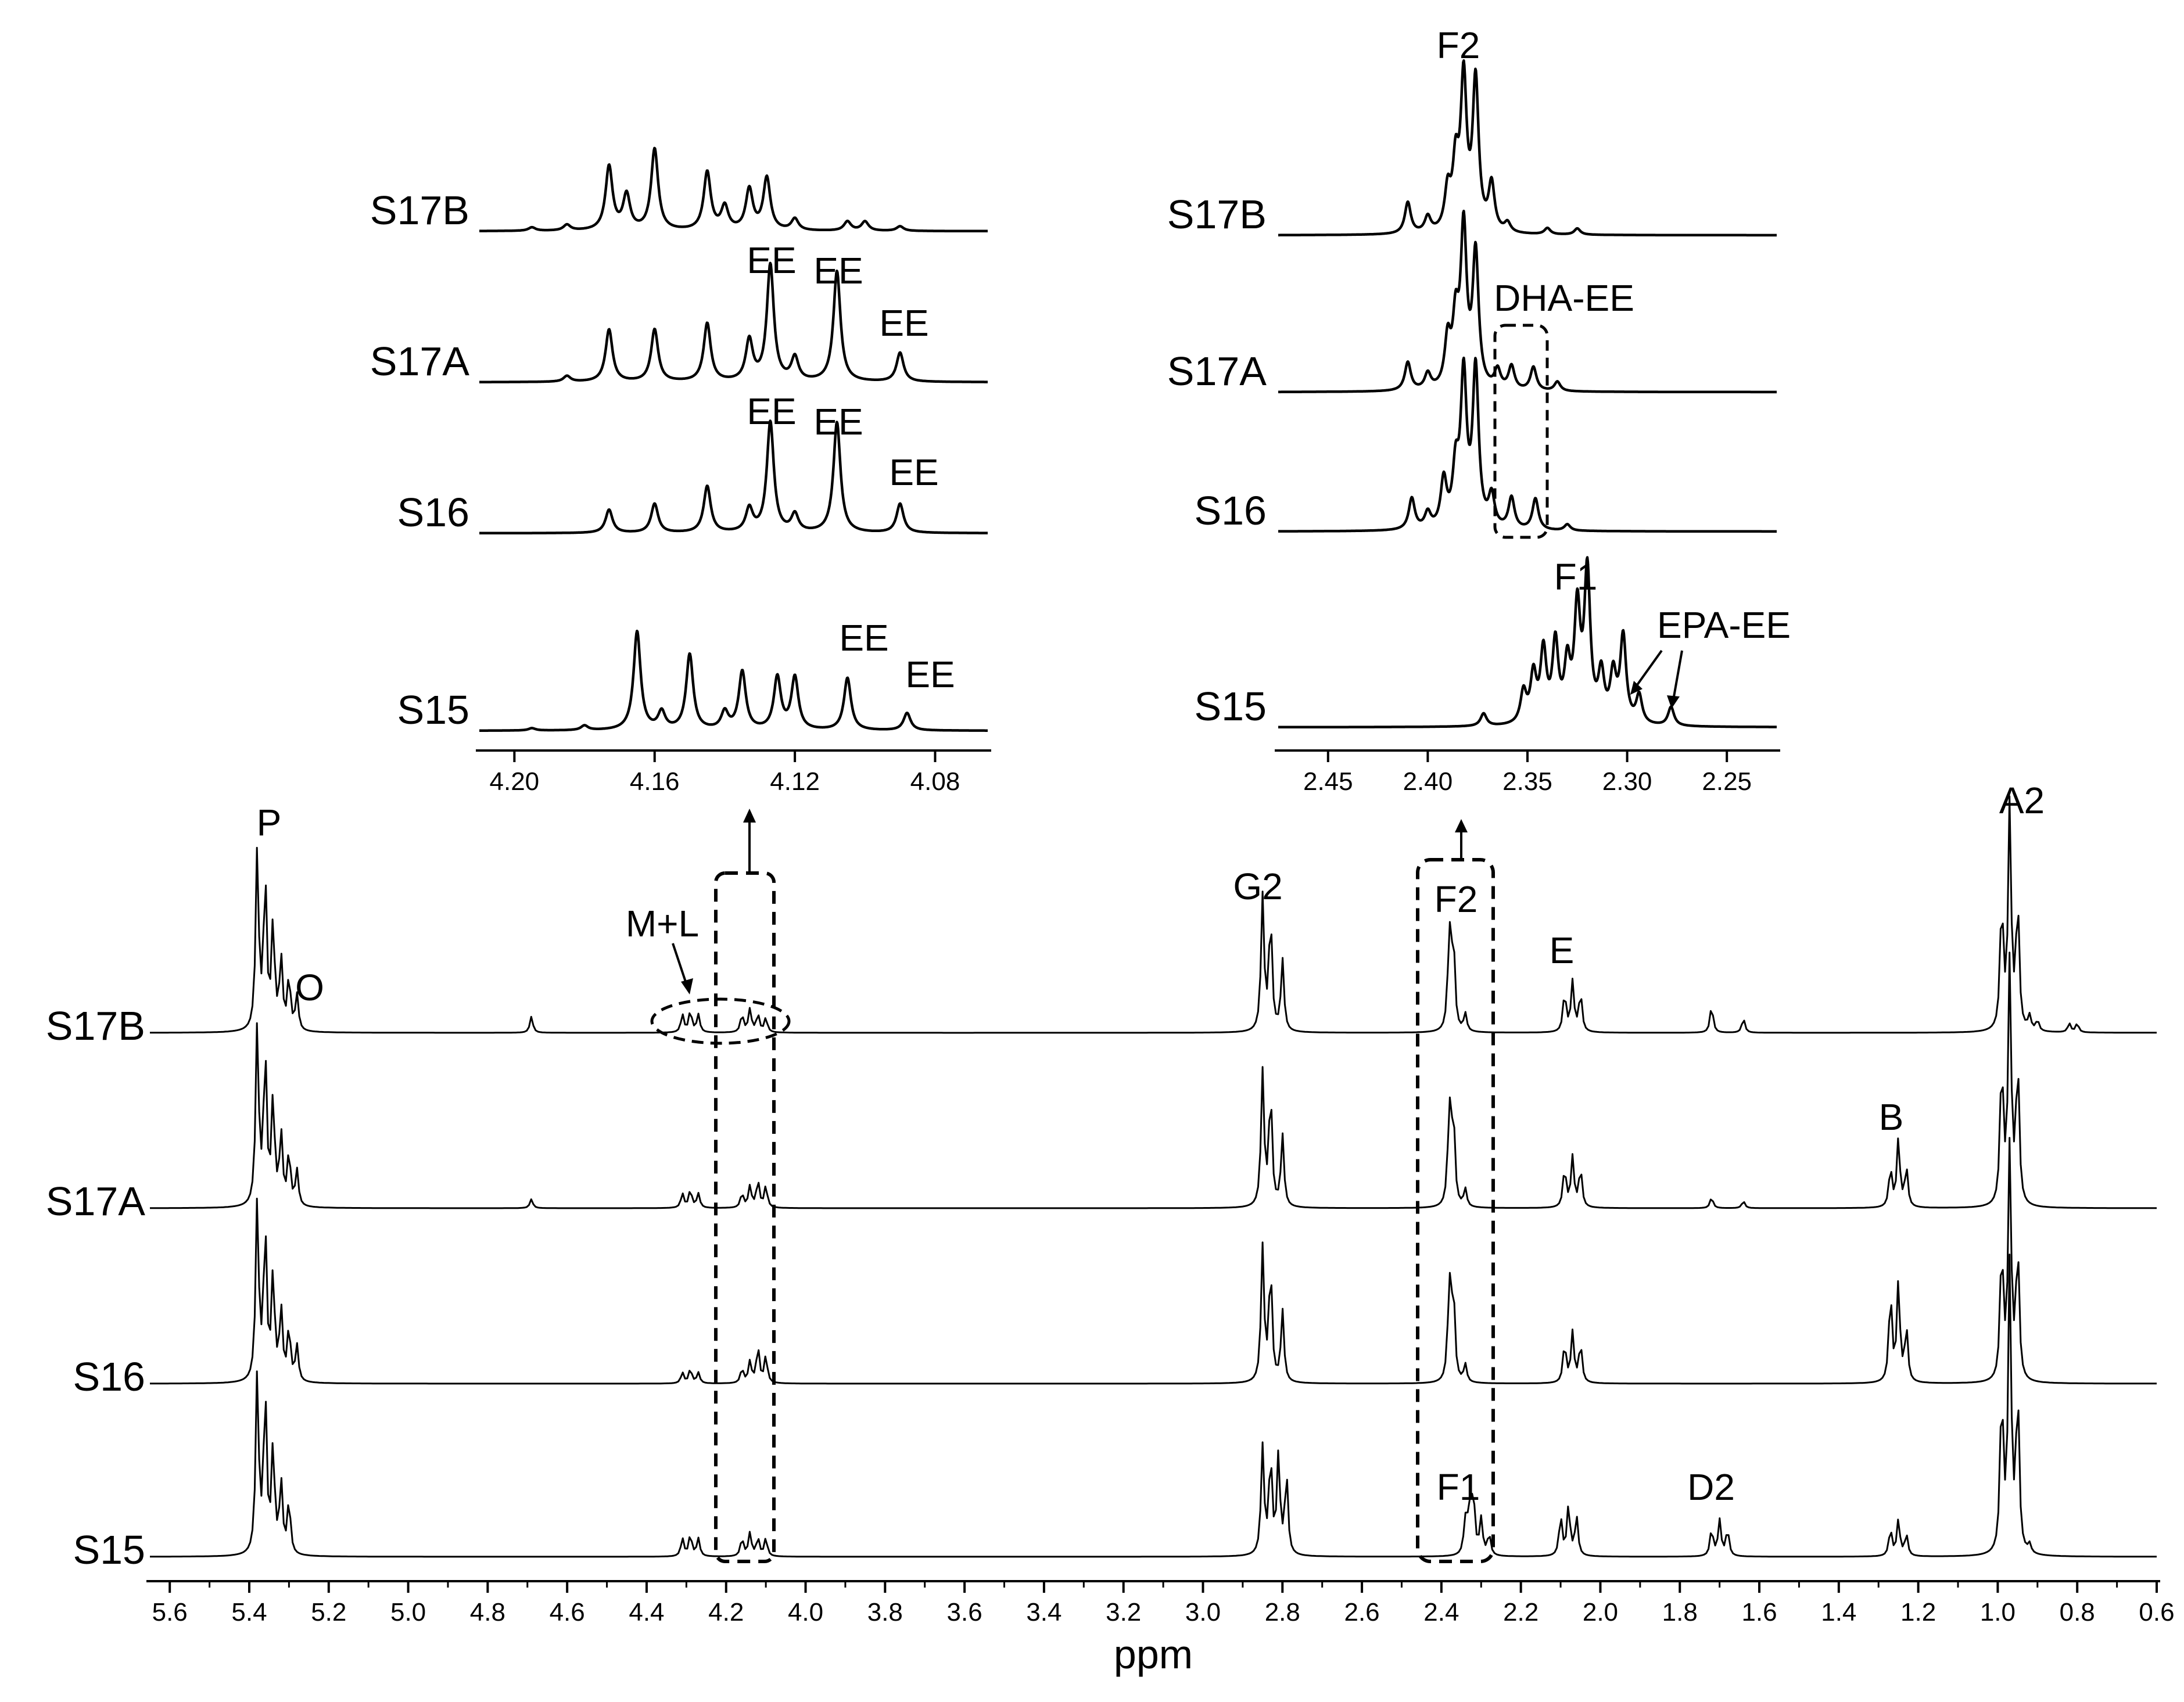 This screenshot has height=1702, width=2184. I want to click on x-tick-label: 1.4, so click(1839, 1612).